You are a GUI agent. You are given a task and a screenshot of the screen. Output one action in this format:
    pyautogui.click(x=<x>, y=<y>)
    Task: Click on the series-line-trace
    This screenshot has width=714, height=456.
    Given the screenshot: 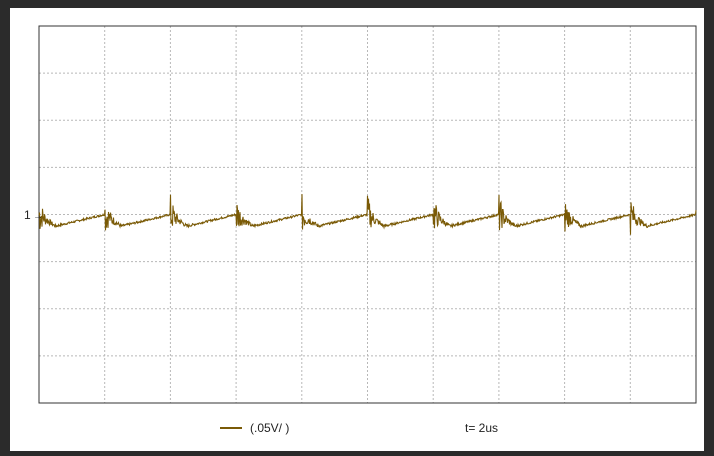 What is the action you would take?
    pyautogui.click(x=367, y=214)
    